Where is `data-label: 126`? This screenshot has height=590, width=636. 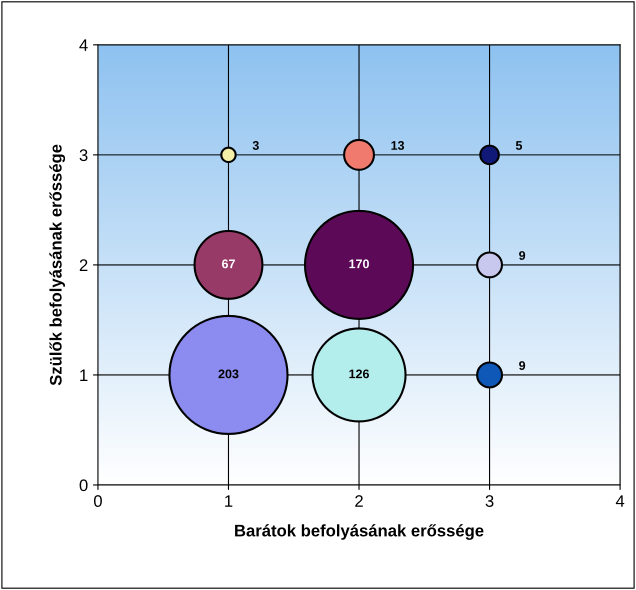
data-label: 126 is located at coordinates (359, 373).